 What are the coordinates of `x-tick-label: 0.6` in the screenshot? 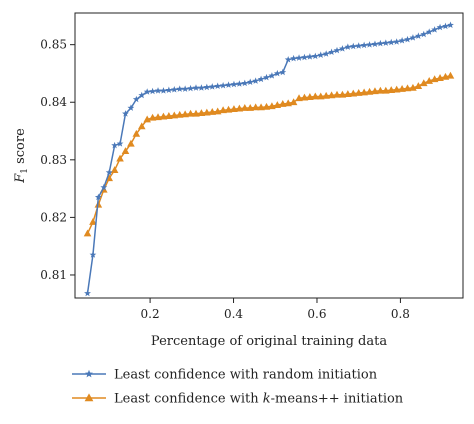 It's located at (316, 314).